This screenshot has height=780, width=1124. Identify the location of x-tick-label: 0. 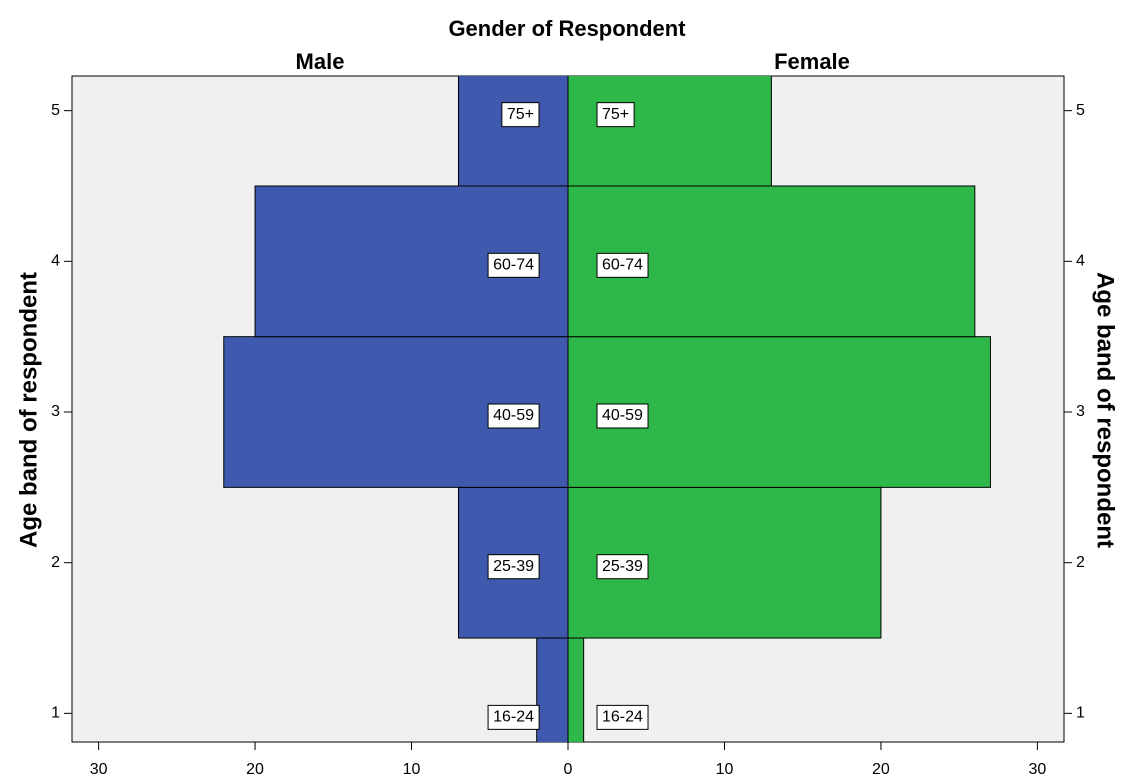
(568, 769).